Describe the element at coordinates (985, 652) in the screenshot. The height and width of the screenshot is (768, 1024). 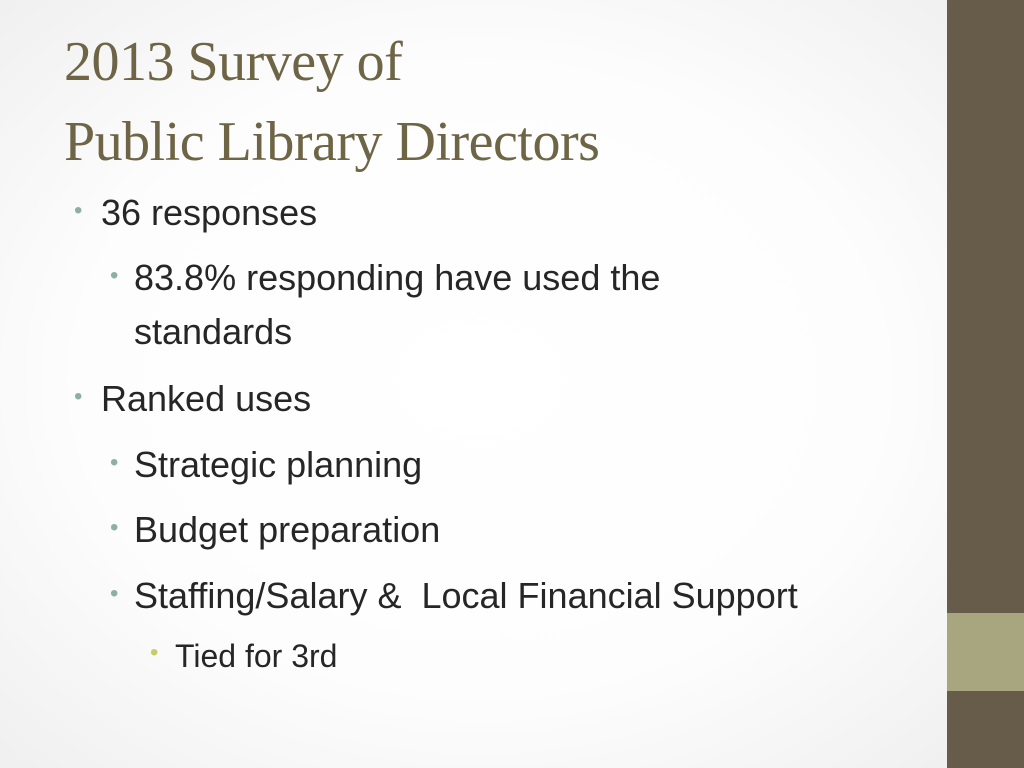
I see `side-decor-accent` at that location.